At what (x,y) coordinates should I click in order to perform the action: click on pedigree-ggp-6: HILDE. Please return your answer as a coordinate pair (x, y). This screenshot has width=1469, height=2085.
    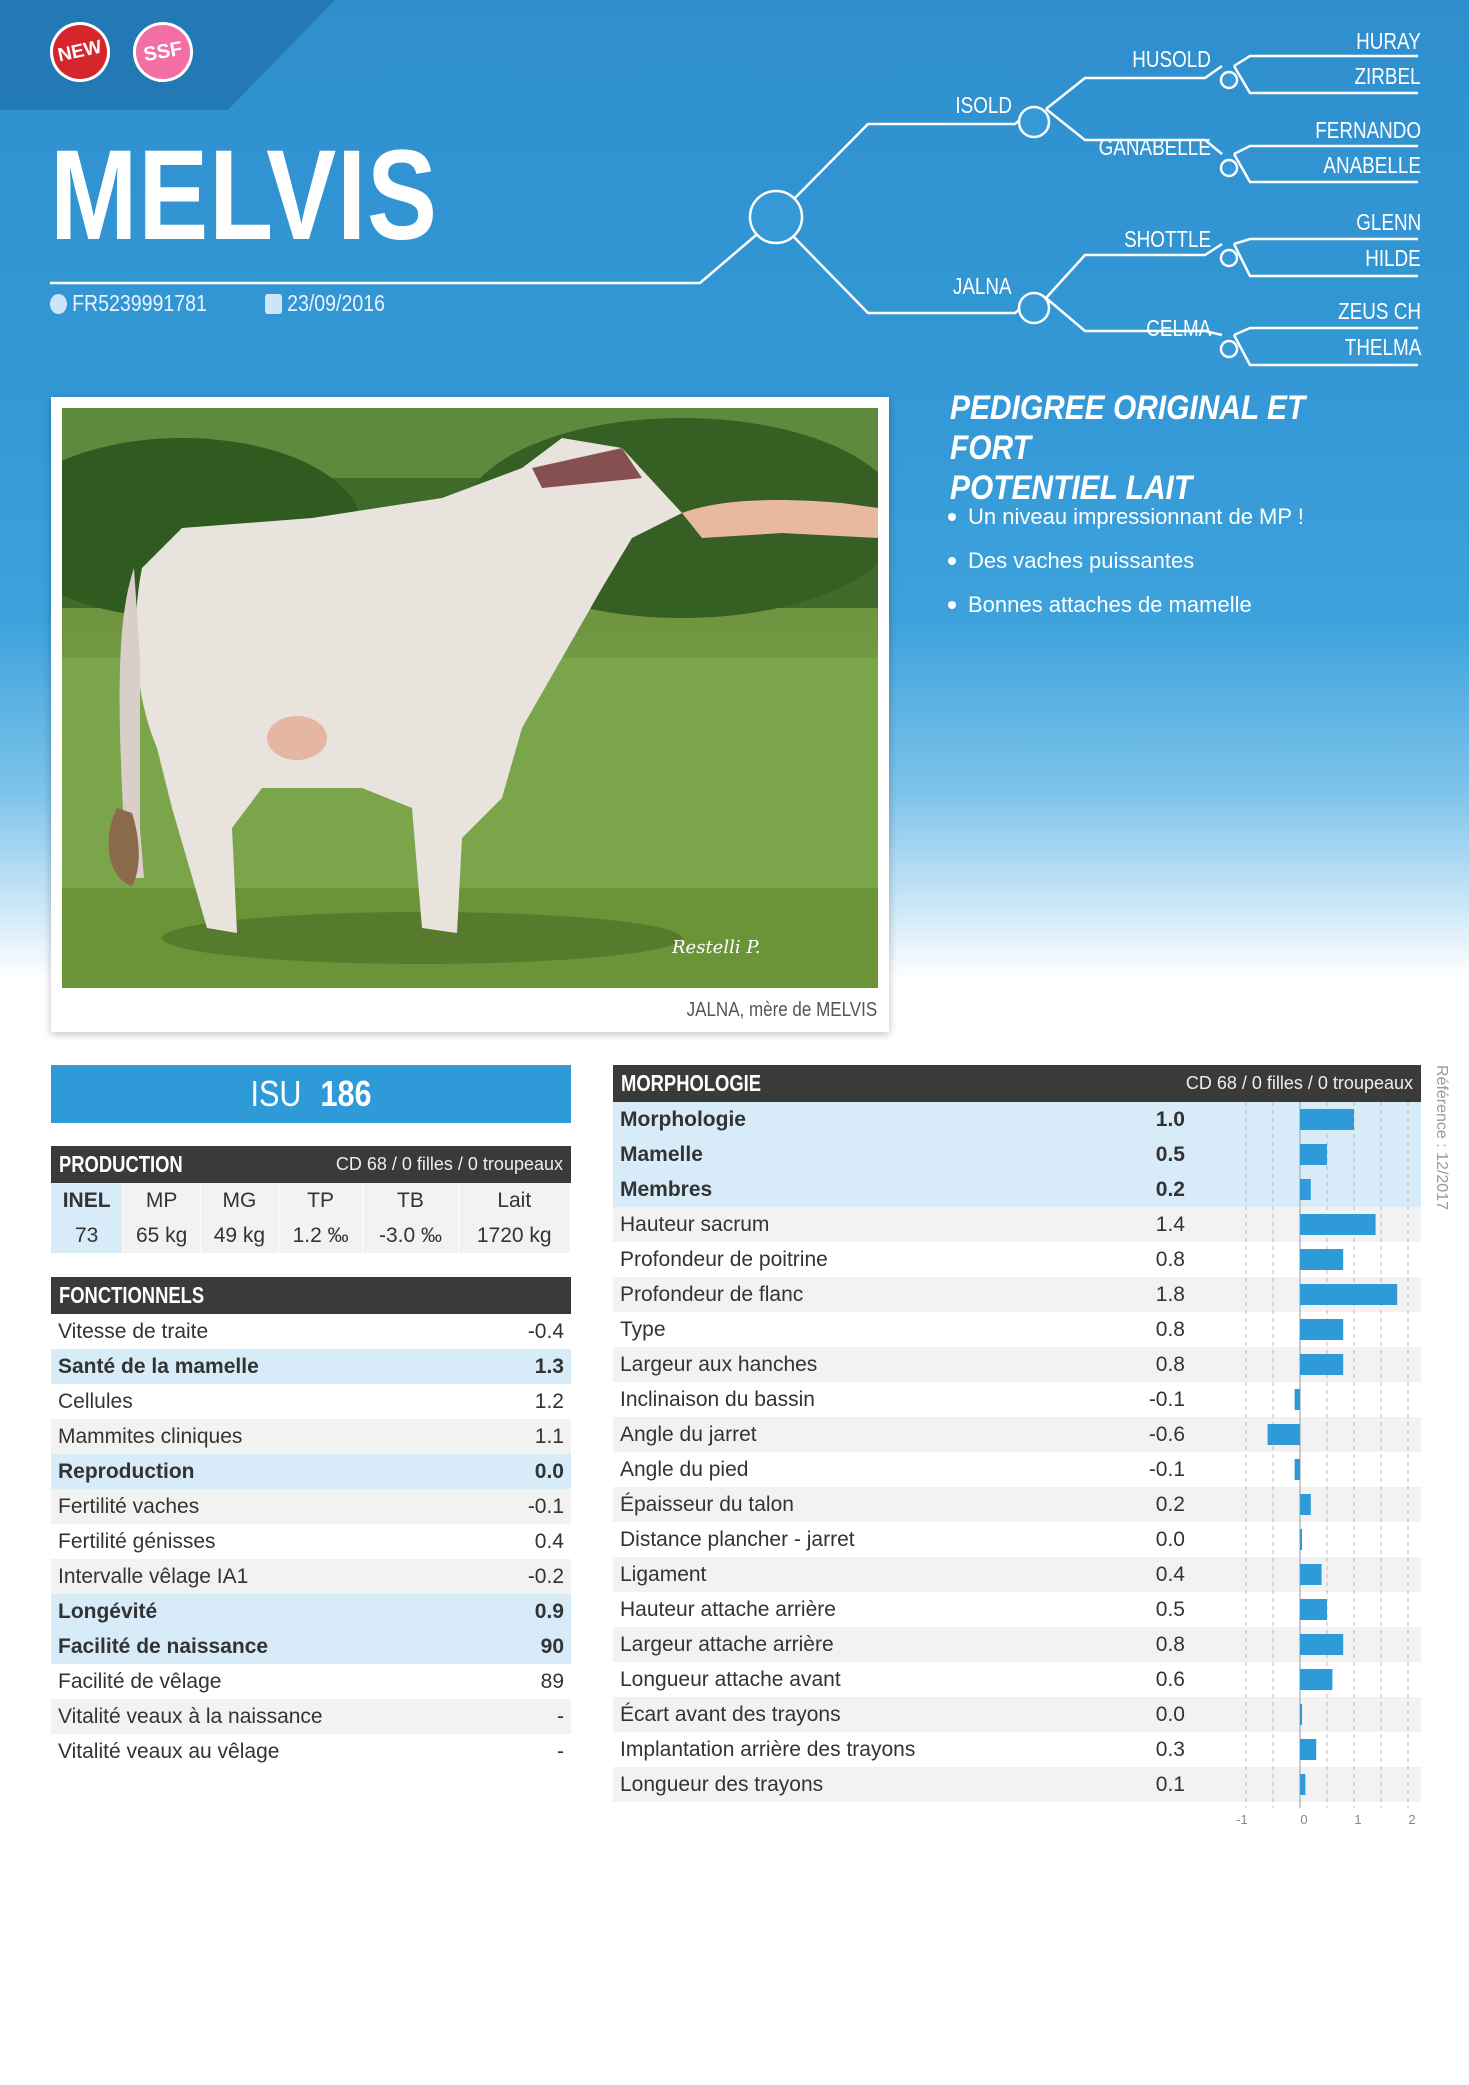
    Looking at the image, I should click on (1393, 258).